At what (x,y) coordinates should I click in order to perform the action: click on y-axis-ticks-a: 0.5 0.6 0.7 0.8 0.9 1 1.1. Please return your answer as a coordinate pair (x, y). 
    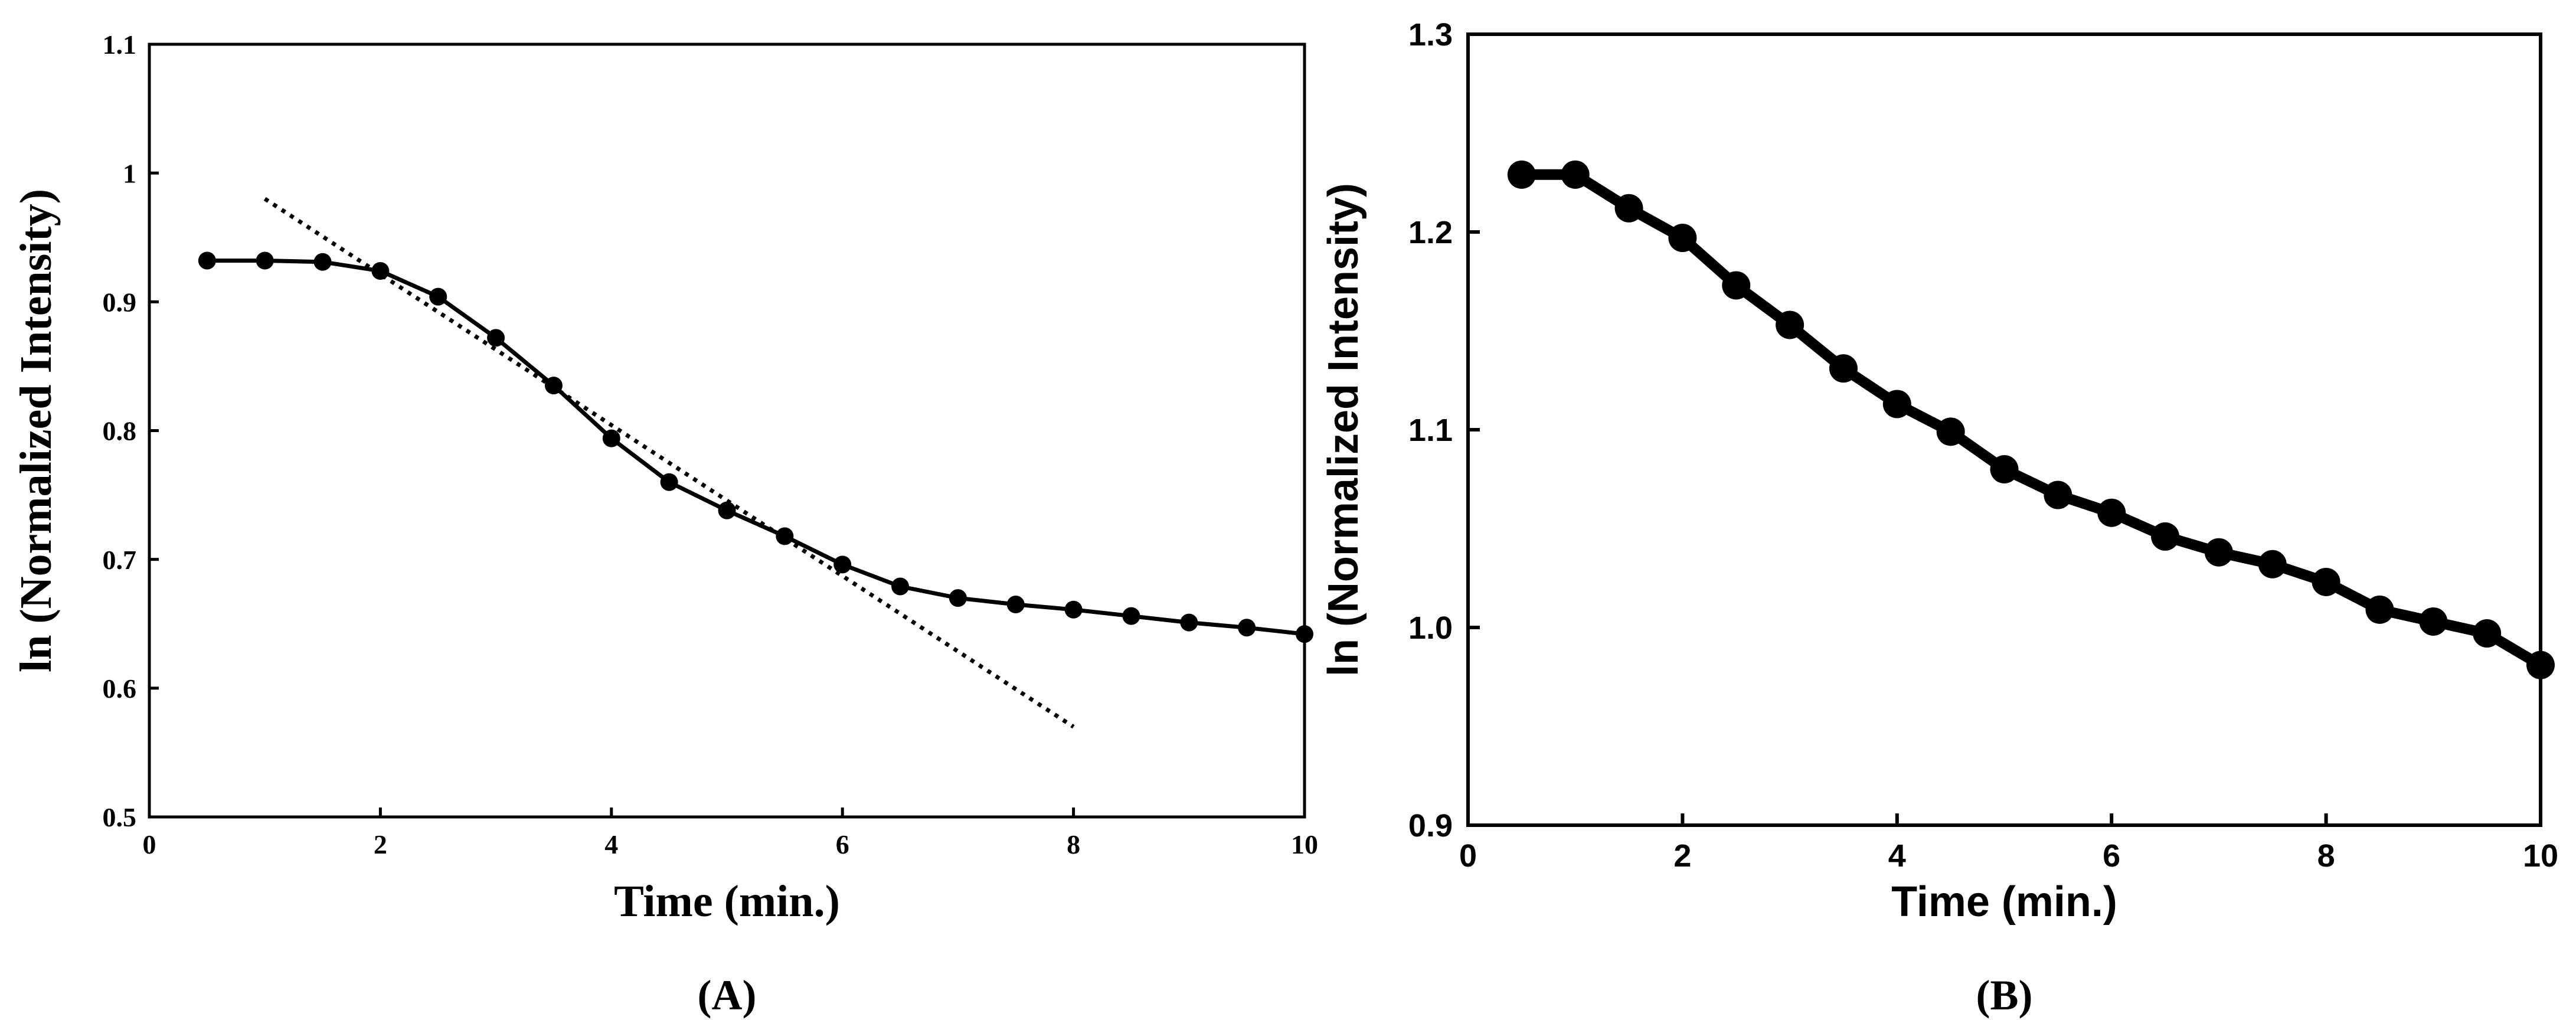
    Looking at the image, I should click on (131, 431).